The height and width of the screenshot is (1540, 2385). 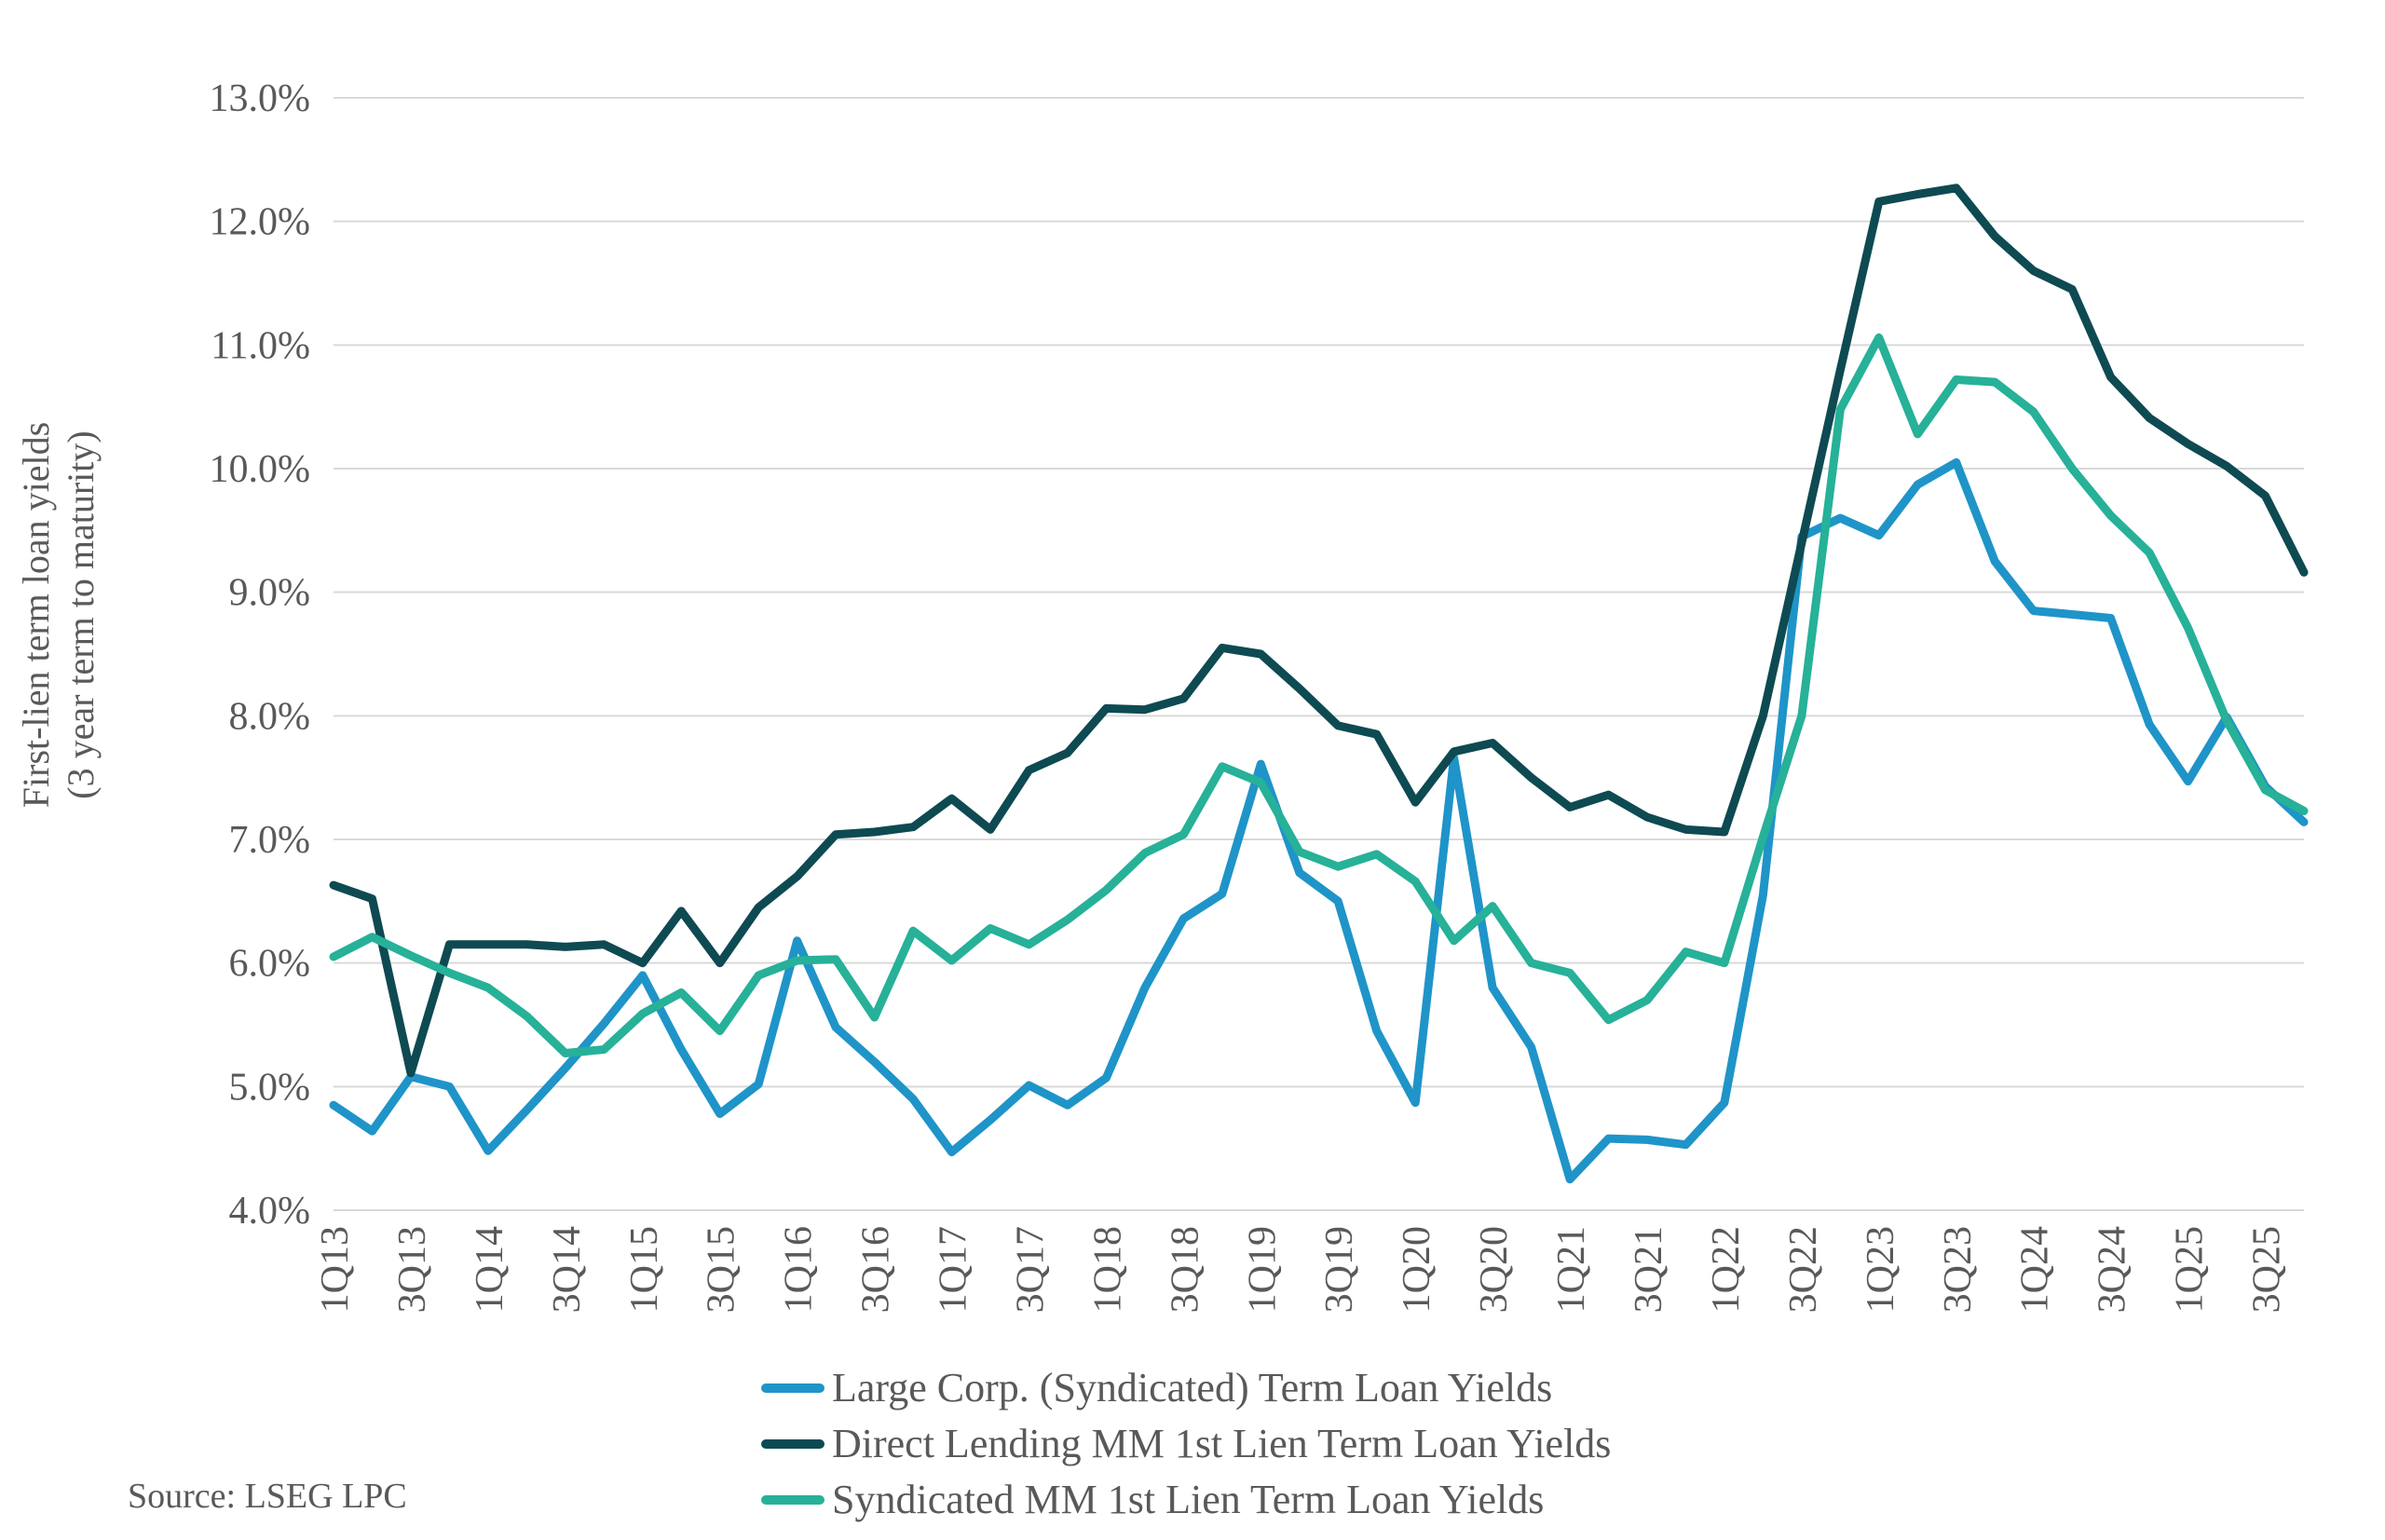 What do you see at coordinates (81, 614) in the screenshot?
I see `y-axis-title-line2: (3 year term to maturity)` at bounding box center [81, 614].